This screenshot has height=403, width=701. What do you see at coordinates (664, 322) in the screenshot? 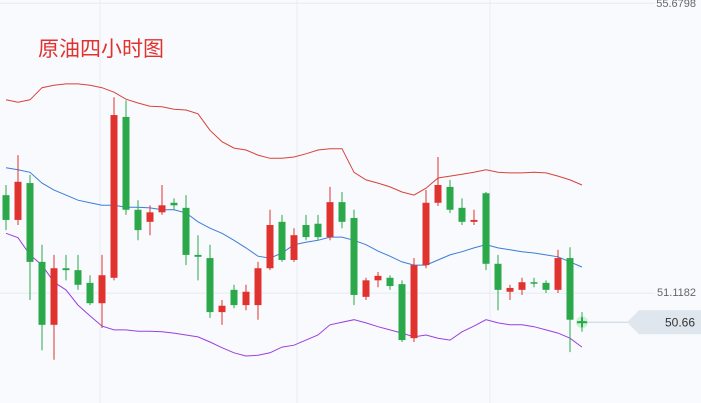
I see `price-tag` at bounding box center [664, 322].